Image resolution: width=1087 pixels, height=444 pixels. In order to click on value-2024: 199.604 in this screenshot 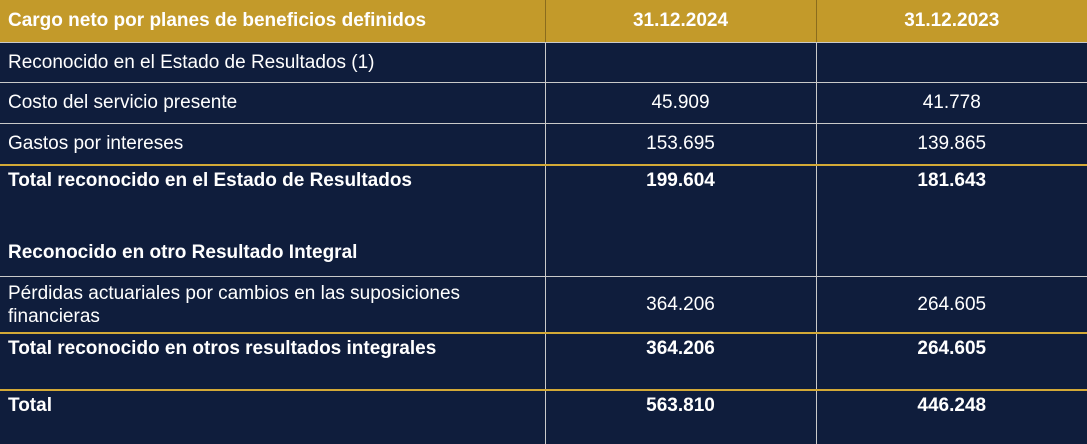, I will do `click(680, 184)`.